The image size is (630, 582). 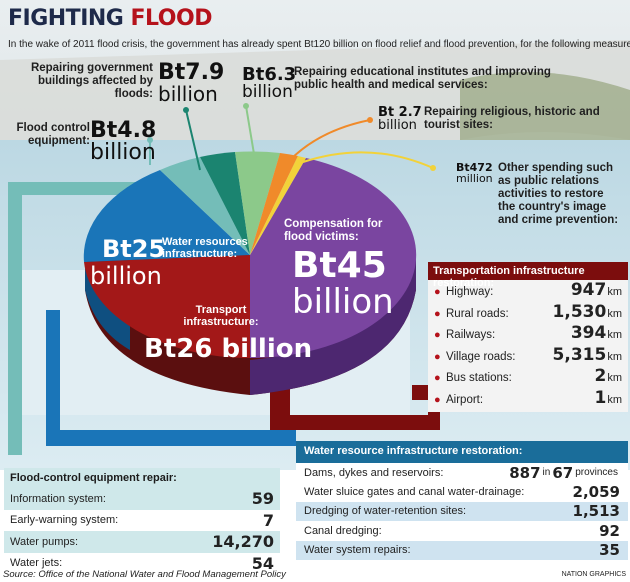 What do you see at coordinates (528, 377) in the screenshot?
I see `transport-row: ● Bus stations: 2 km` at bounding box center [528, 377].